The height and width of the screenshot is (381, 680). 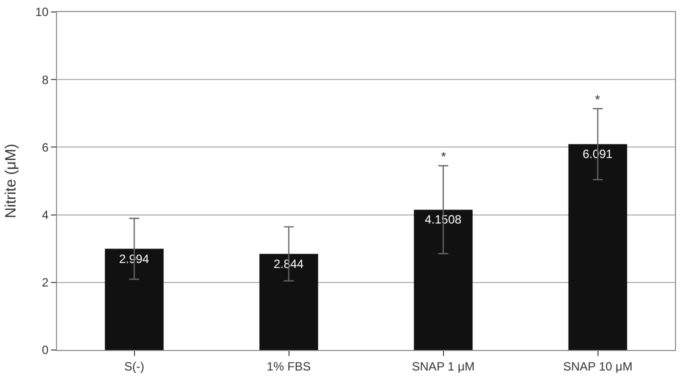 I want to click on y-tick-label: 2, so click(x=45, y=283).